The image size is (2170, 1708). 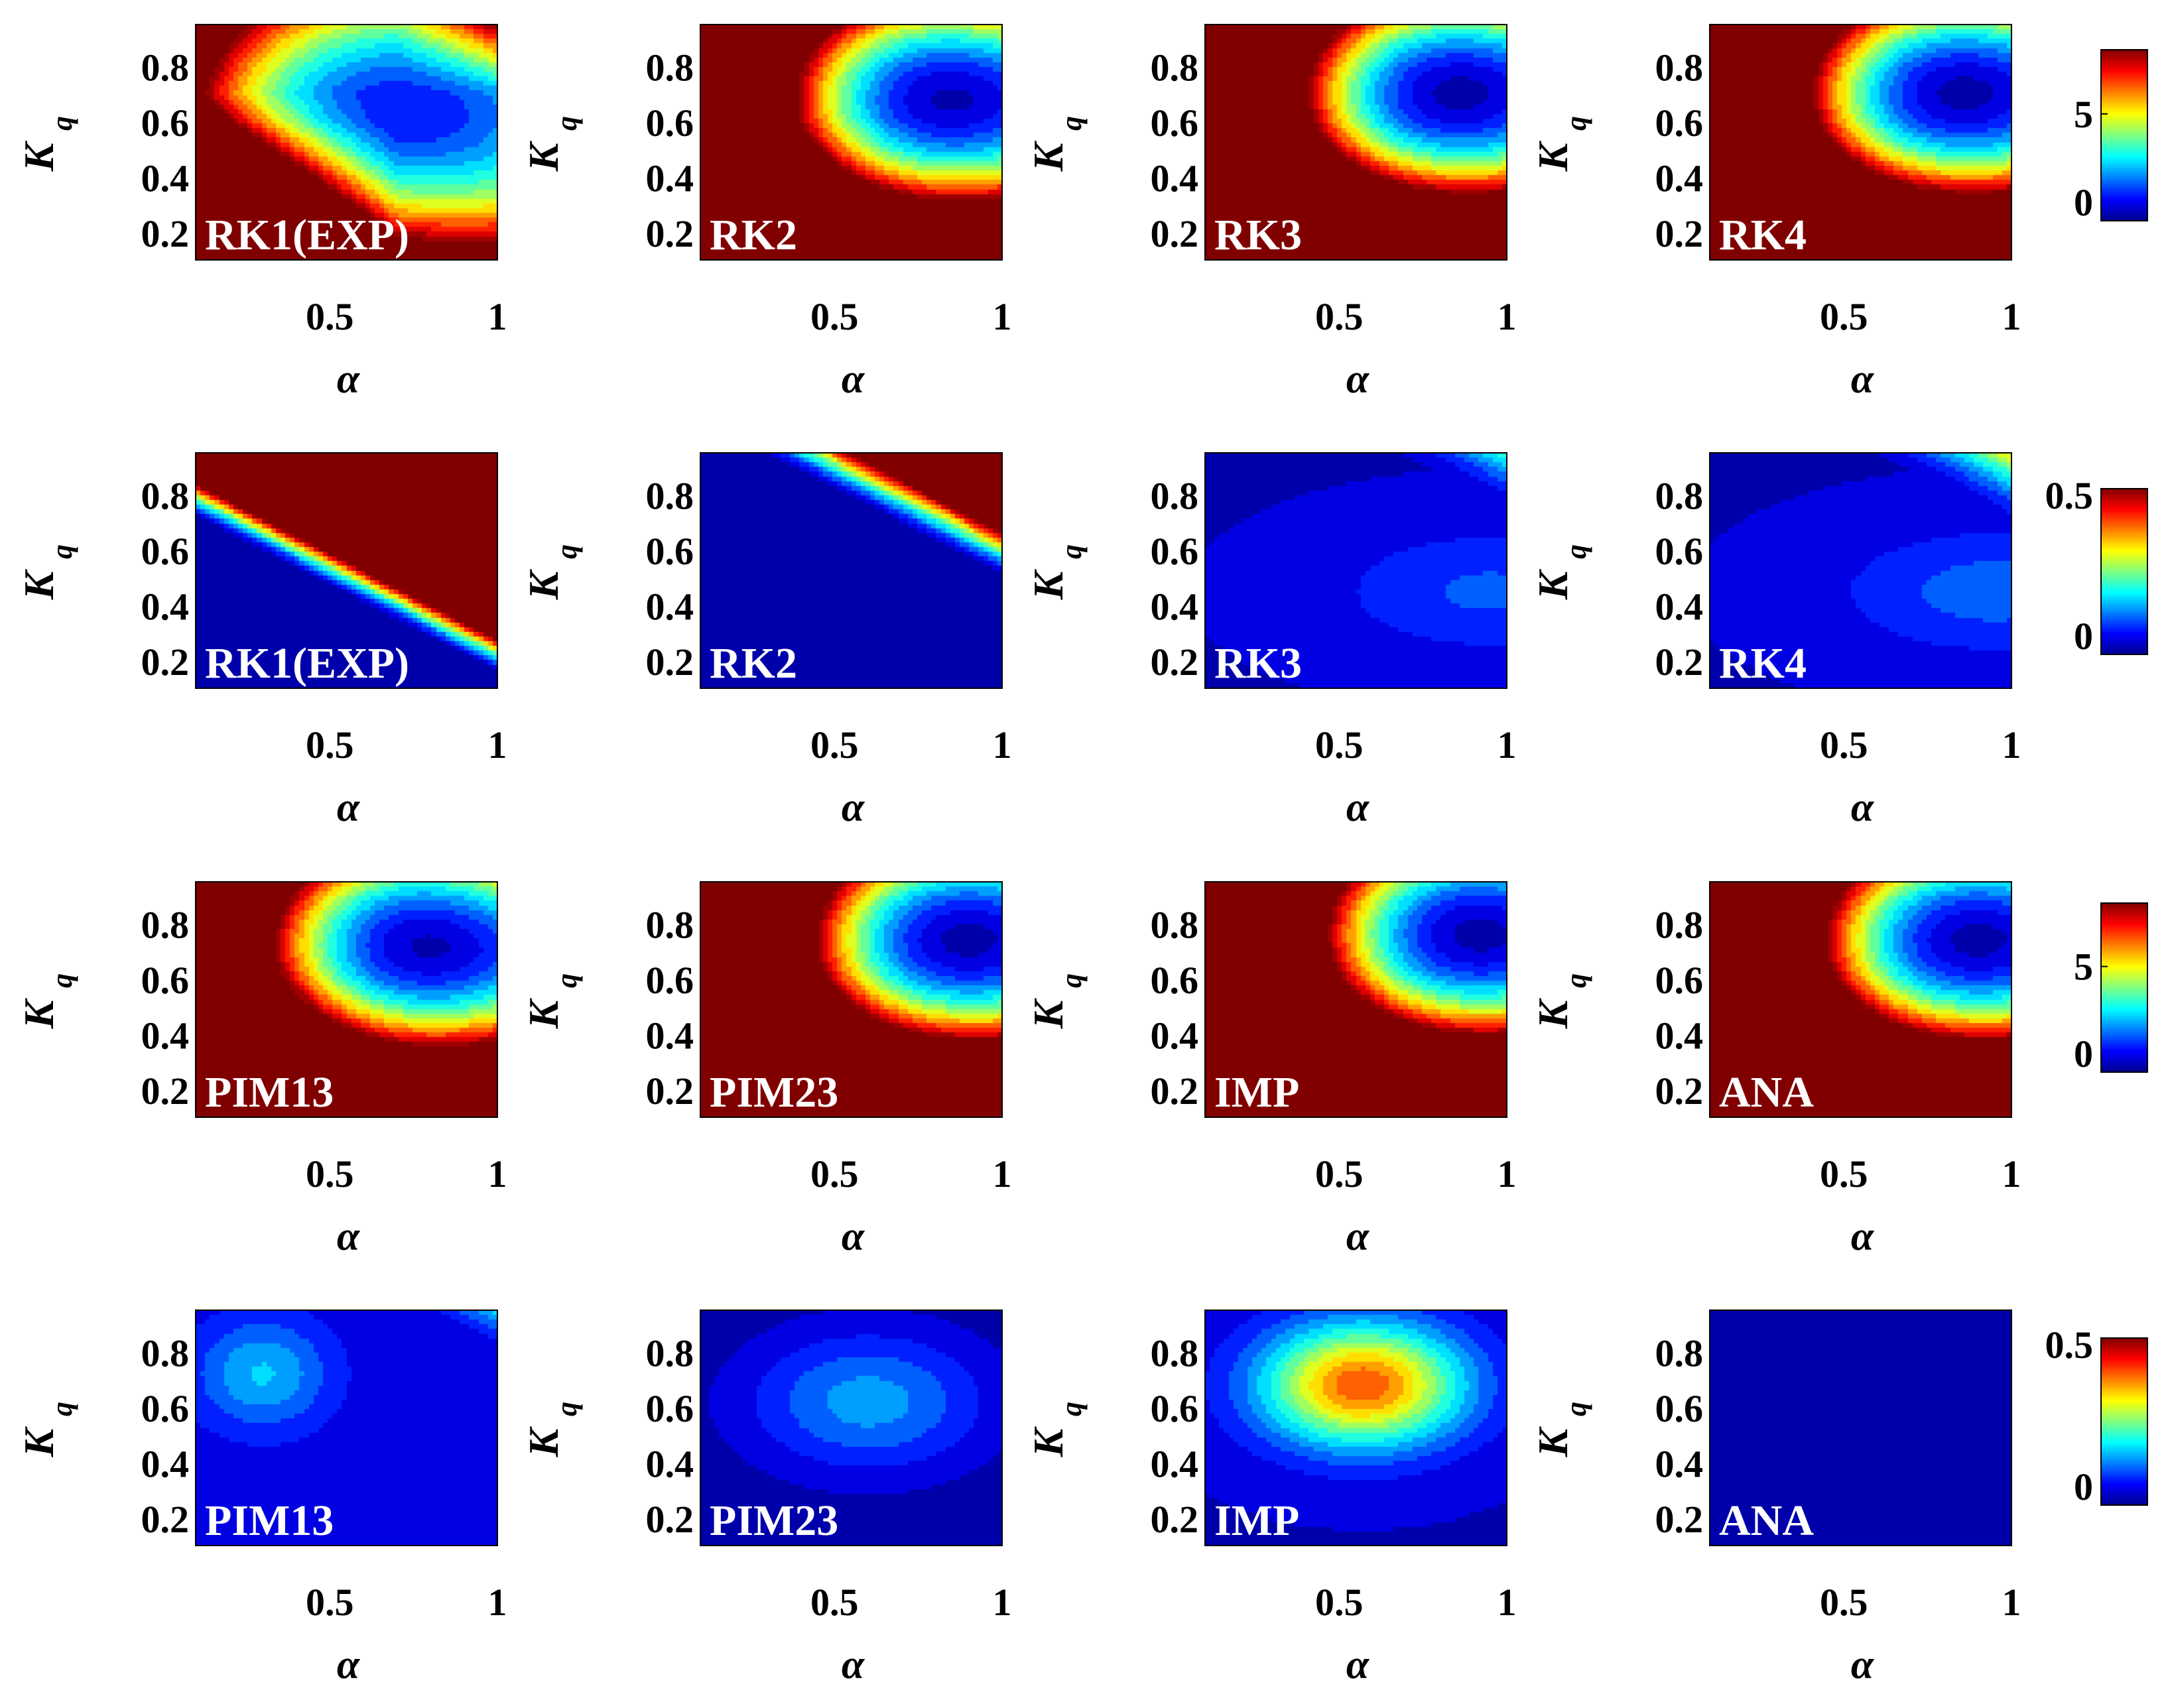 I want to click on panel-0-2: 0.8 0.6 0.4 0.2 0.5 1 α Kq RK3, so click(x=1271, y=213).